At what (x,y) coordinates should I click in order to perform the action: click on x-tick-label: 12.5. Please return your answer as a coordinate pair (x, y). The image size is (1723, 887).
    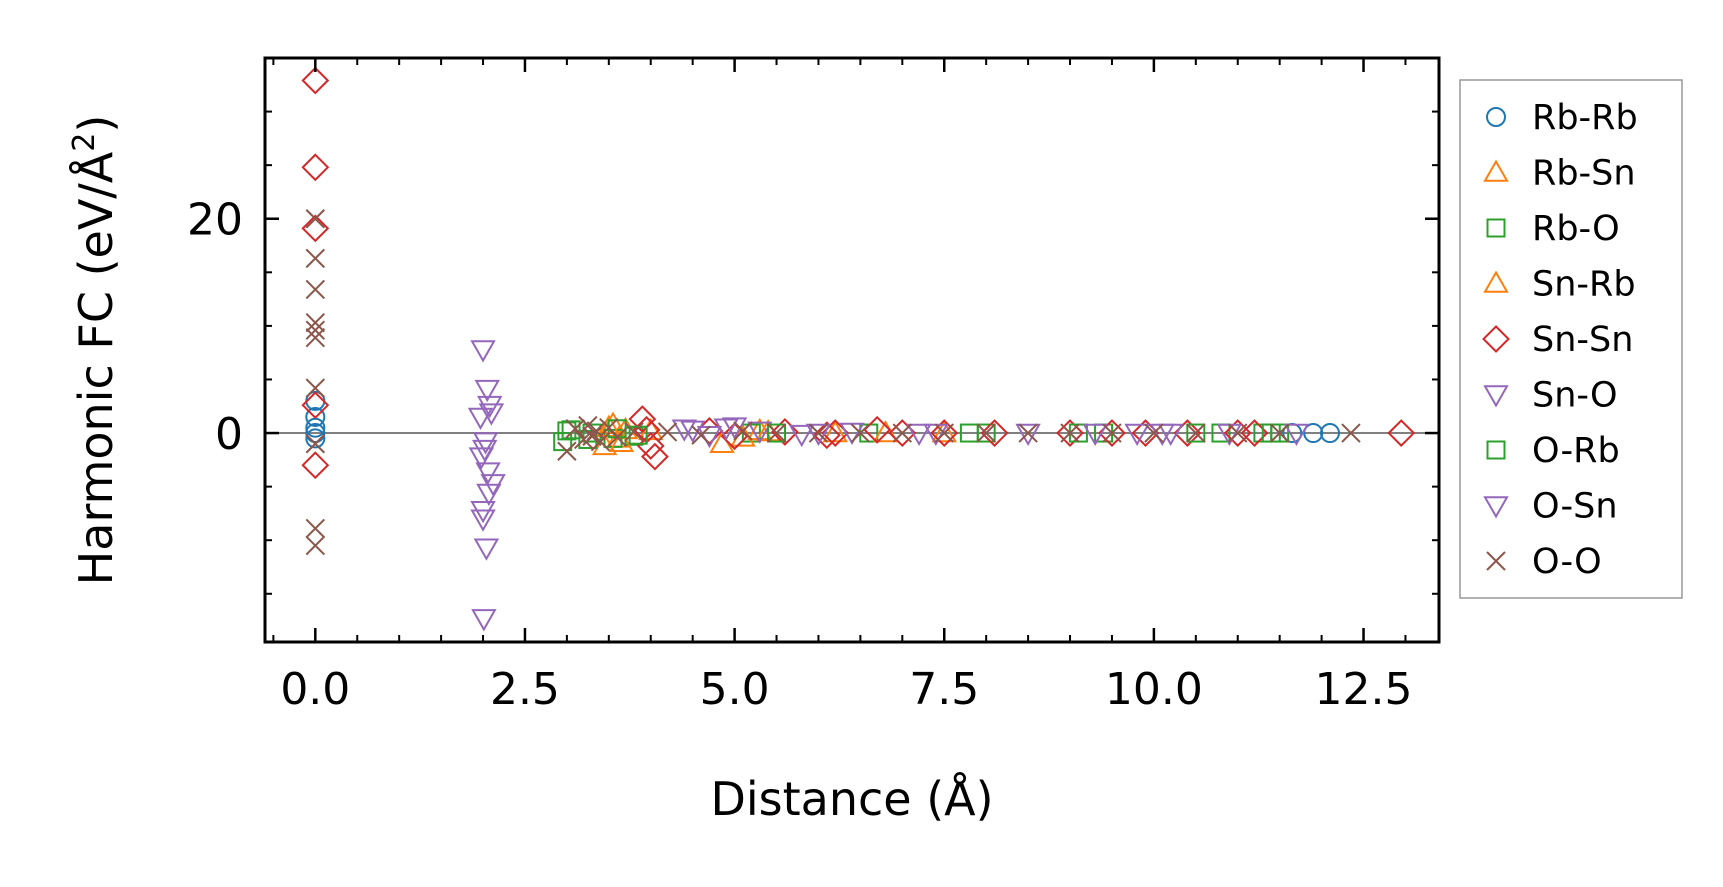
    Looking at the image, I should click on (1364, 689).